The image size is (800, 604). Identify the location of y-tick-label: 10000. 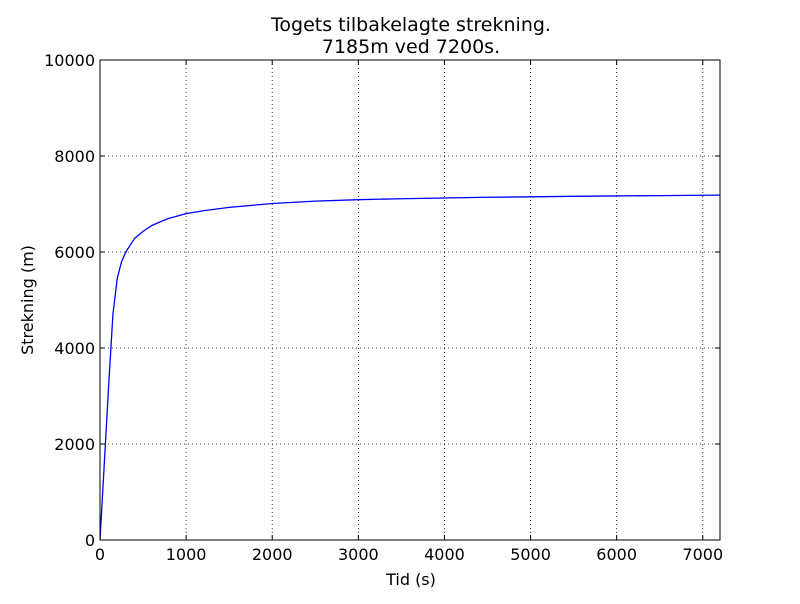
(69, 60).